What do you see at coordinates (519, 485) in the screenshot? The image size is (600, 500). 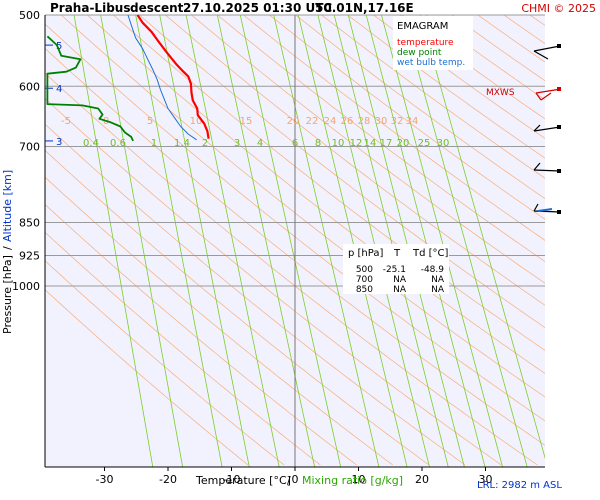 I see `lrl-label: LRL: 2982 m ASL` at bounding box center [519, 485].